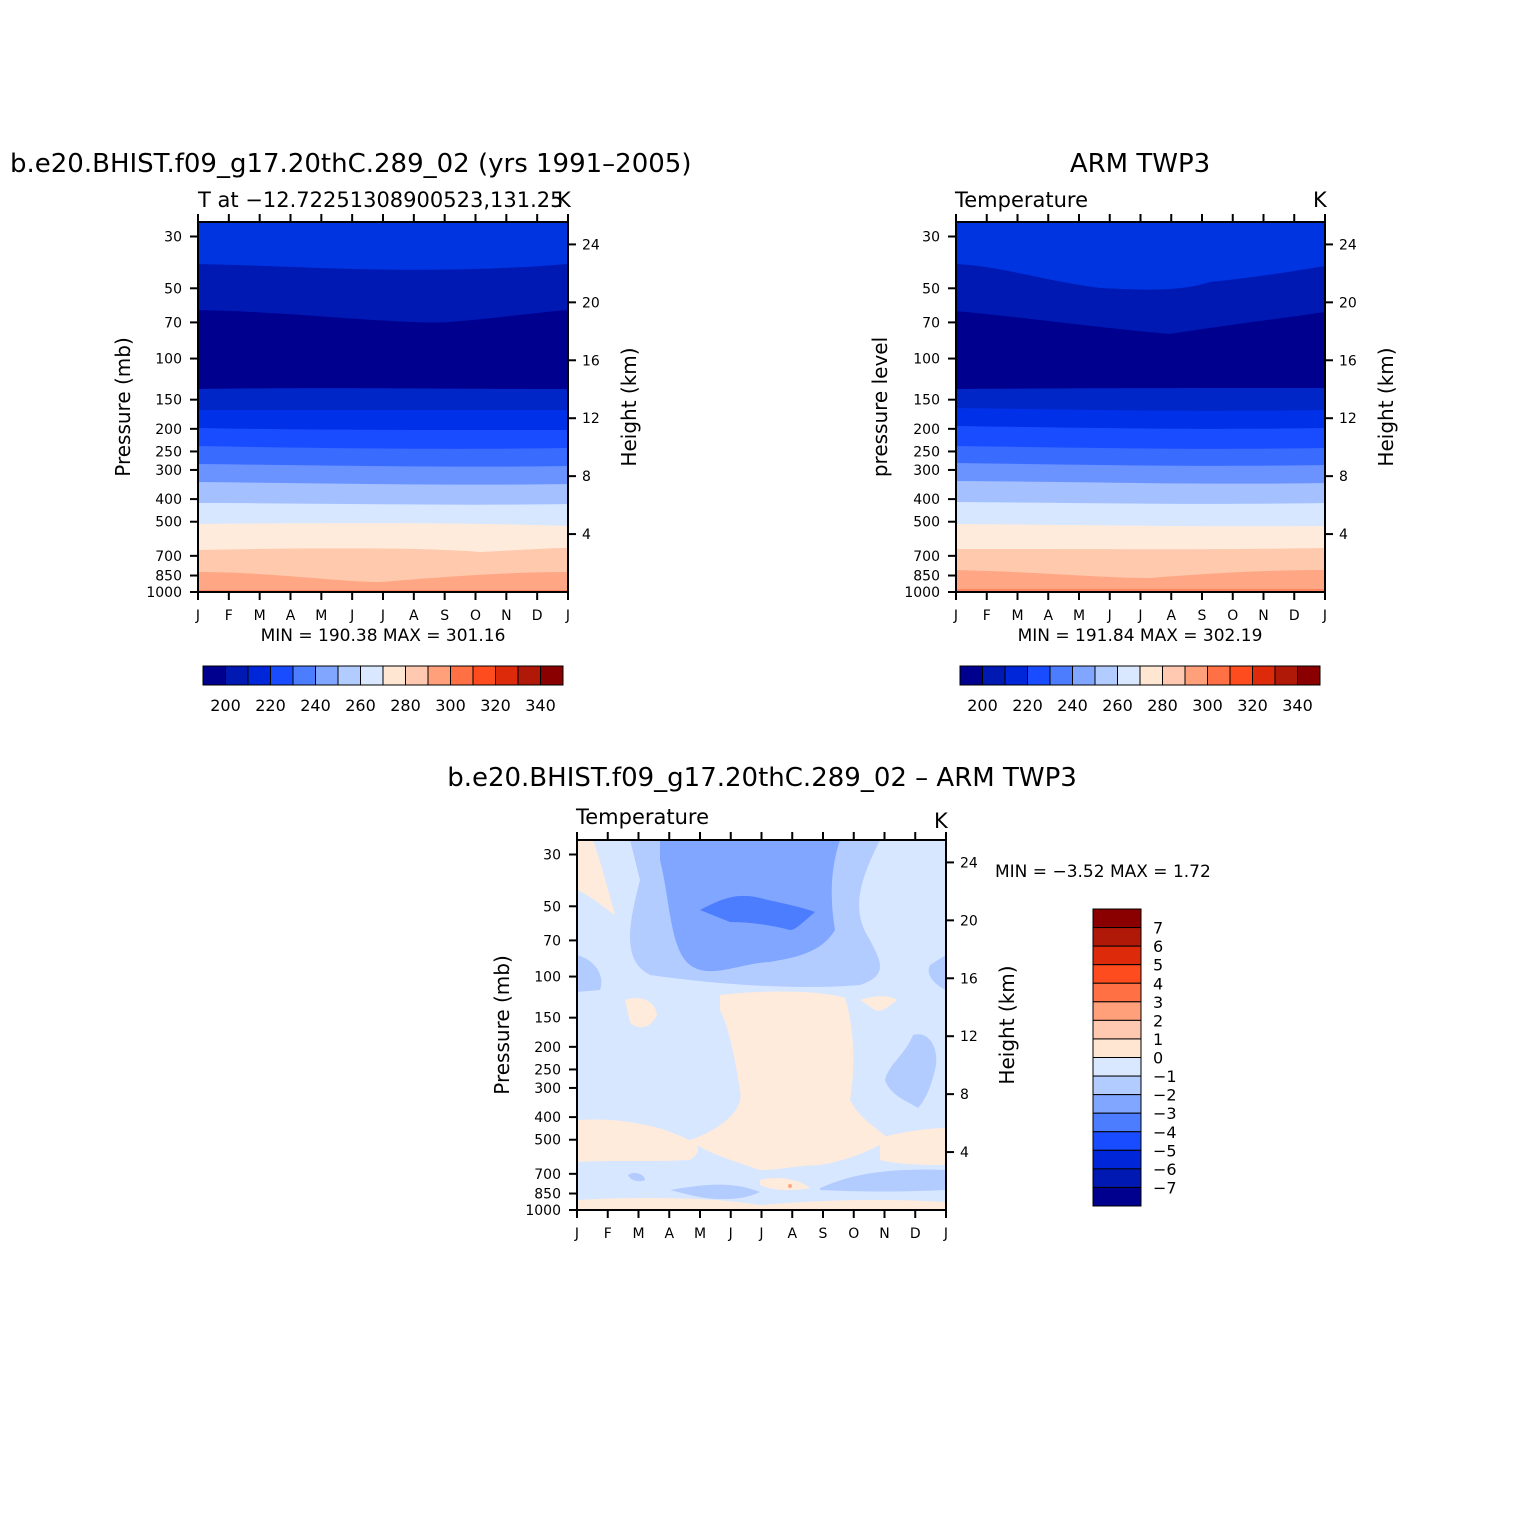 This screenshot has height=1524, width=1524. I want to click on colorbar-label: −2, so click(1165, 1095).